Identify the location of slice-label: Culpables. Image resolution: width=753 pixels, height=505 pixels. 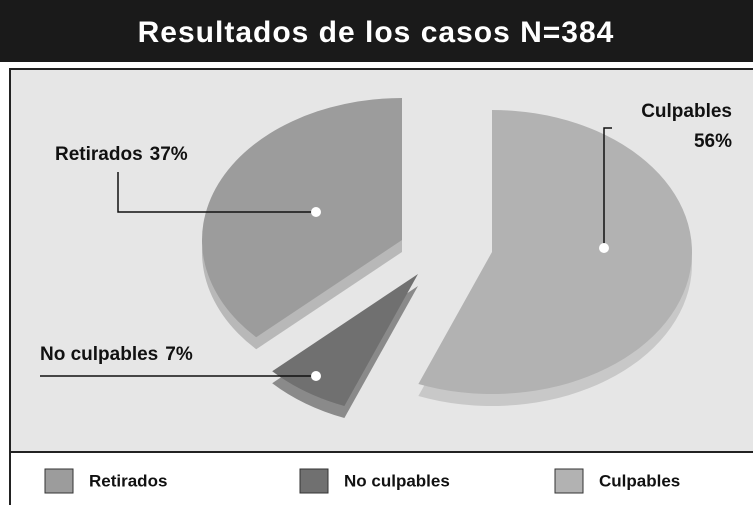
(686, 111).